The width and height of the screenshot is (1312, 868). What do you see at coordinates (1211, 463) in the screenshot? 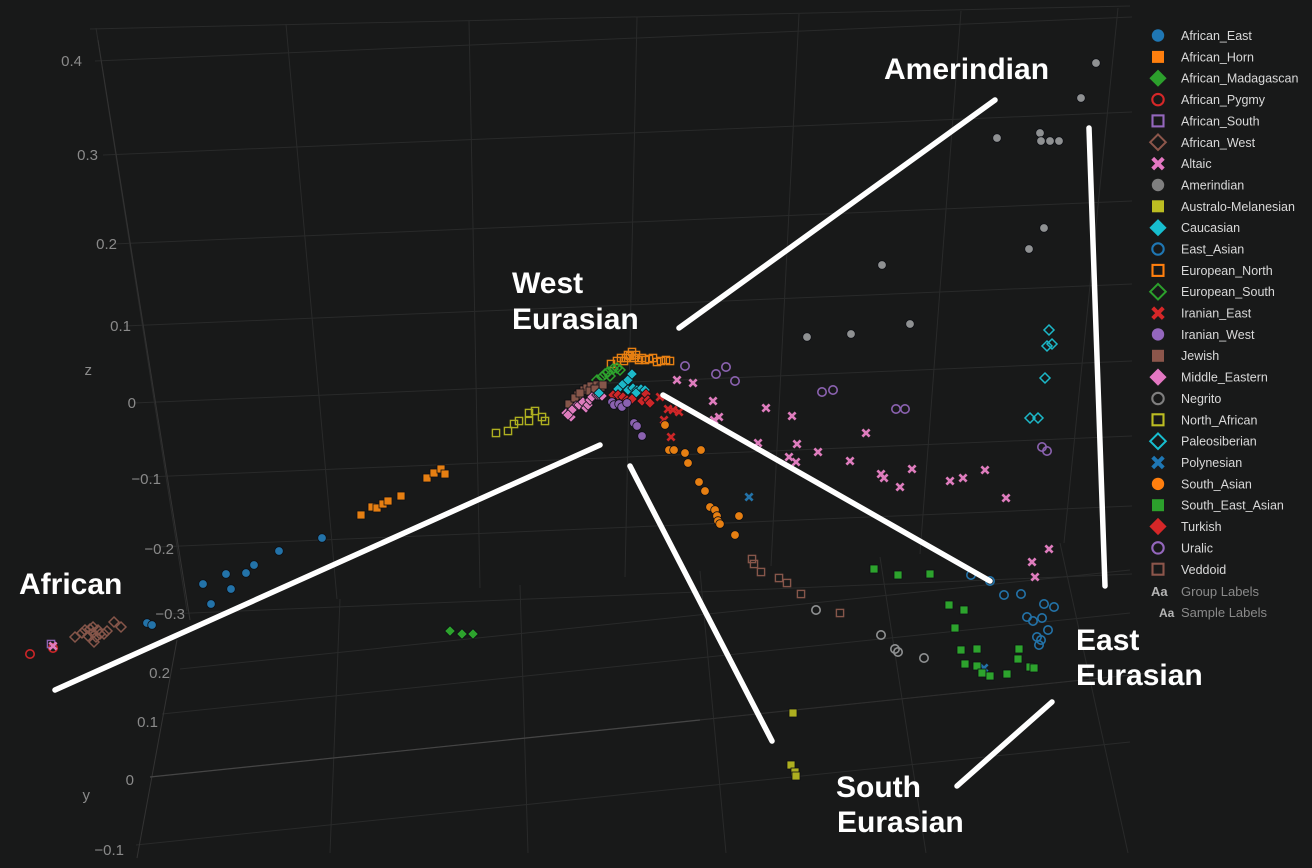
I see `svg-text: Polynesian` at bounding box center [1211, 463].